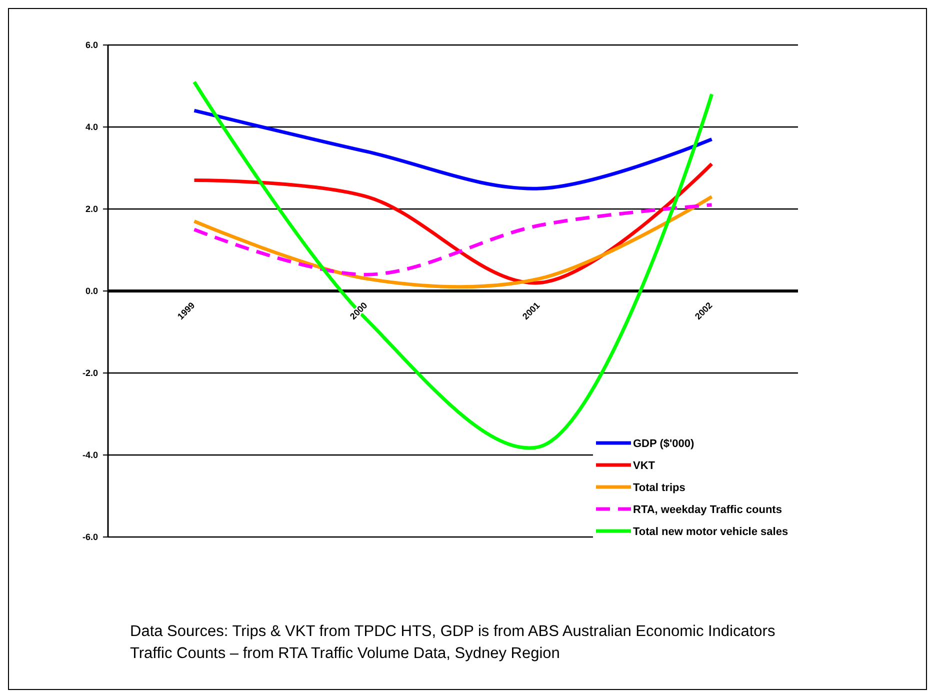 This screenshot has height=691, width=936. Describe the element at coordinates (644, 466) in the screenshot. I see `legend-label: VKT` at that location.